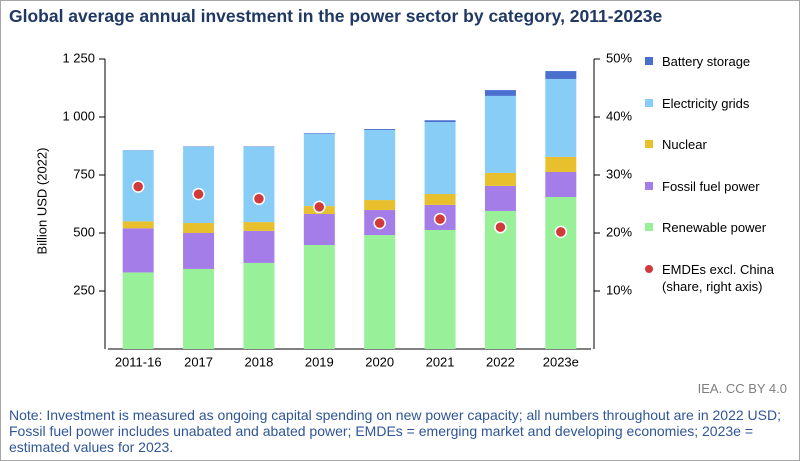 The height and width of the screenshot is (461, 800). I want to click on legend-item: Battery storage, so click(715, 61).